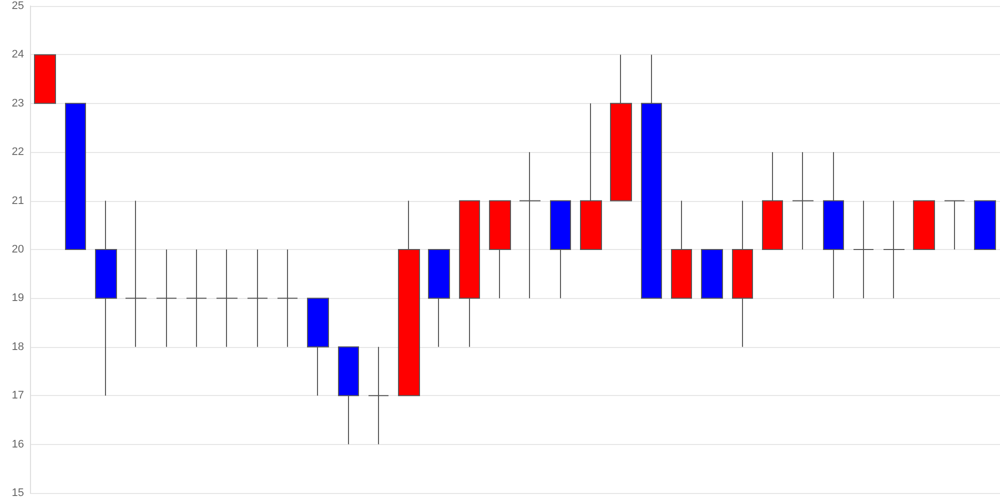  What do you see at coordinates (18, 250) in the screenshot?
I see `y-tick-label: 20` at bounding box center [18, 250].